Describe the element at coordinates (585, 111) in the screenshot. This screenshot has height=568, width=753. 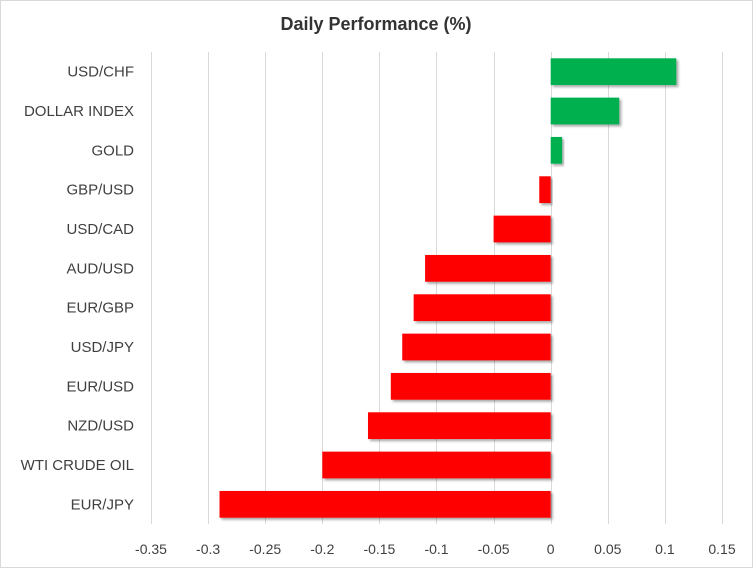
I see `bar-dollar-index` at that location.